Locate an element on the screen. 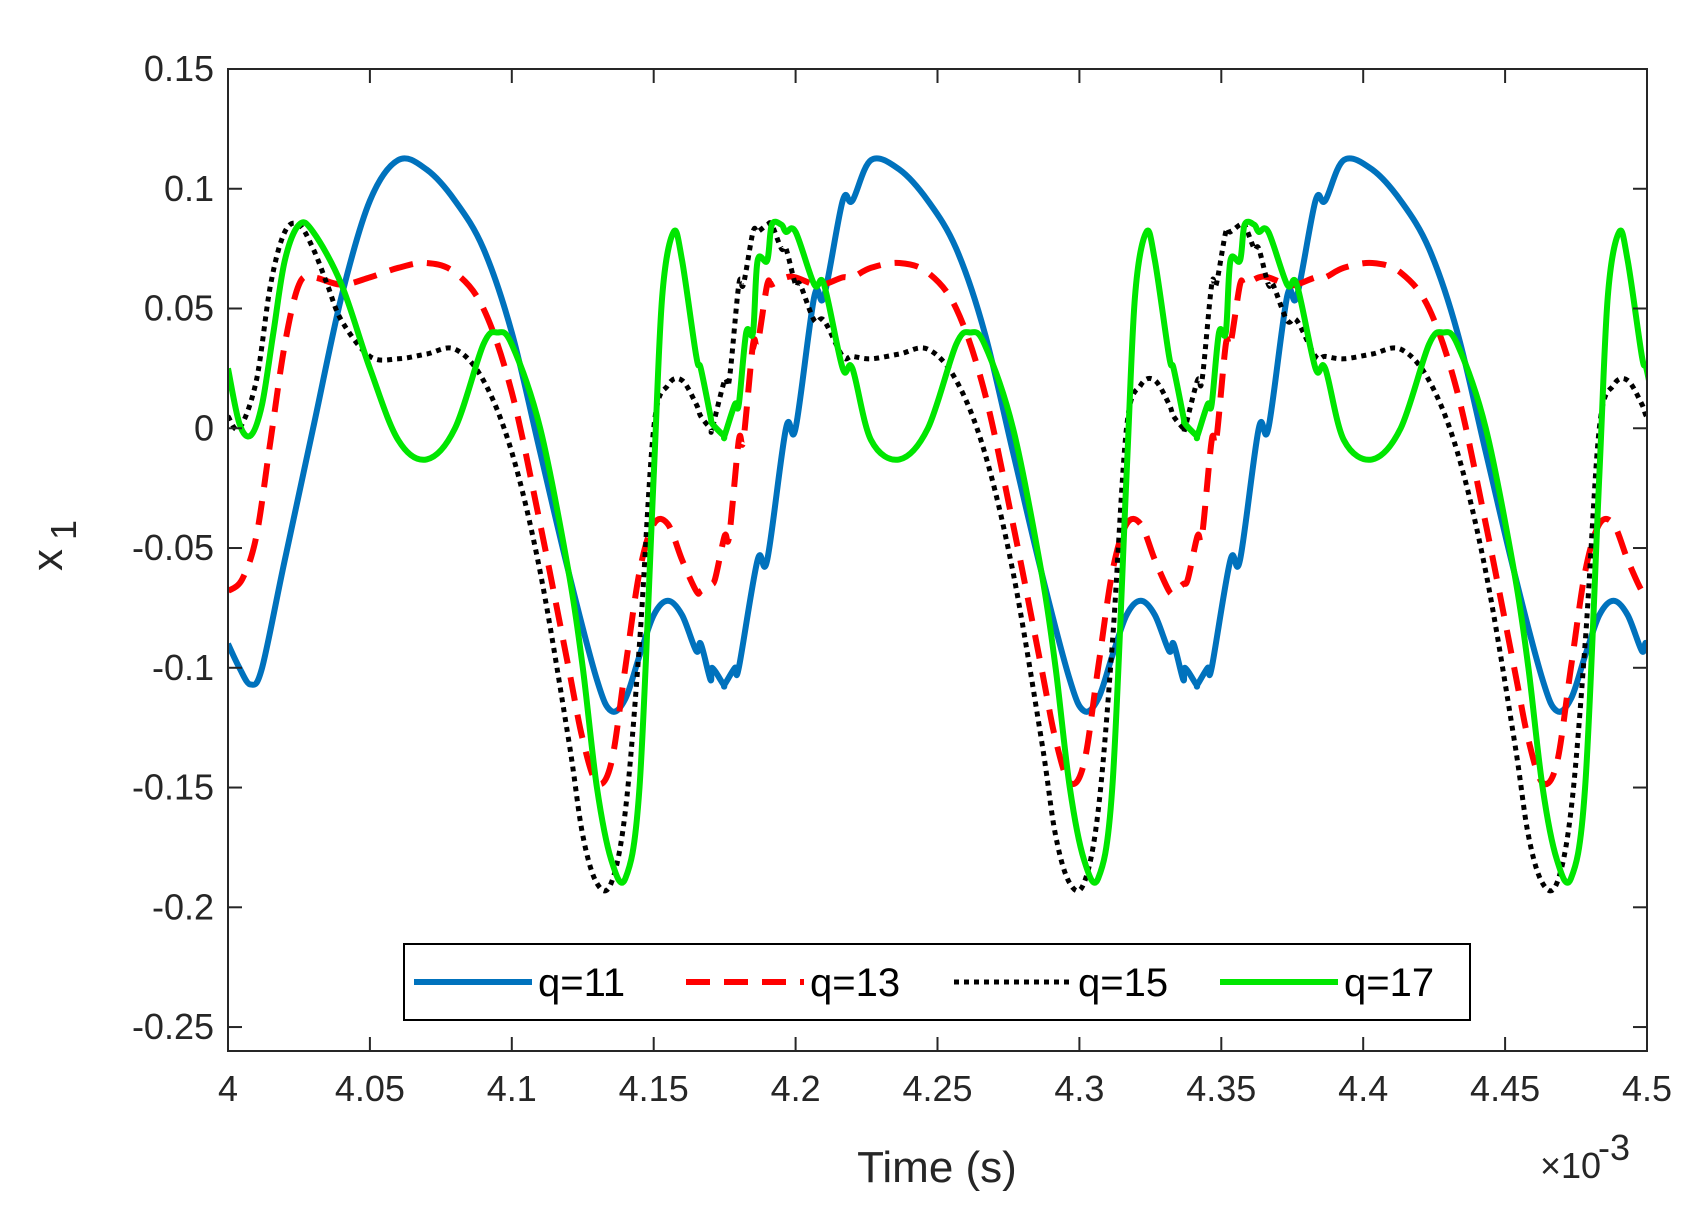  y-tick-labels: 0.15 0.1 0.05 0 -0.05 -0.1 -0.15 -0.2 -0.25 is located at coordinates (173, 547).